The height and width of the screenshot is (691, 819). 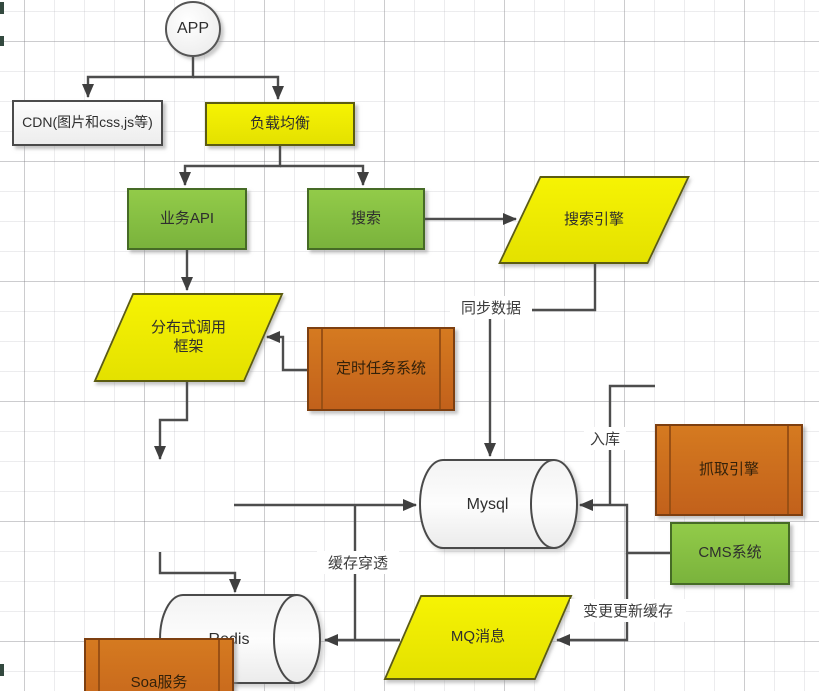 I want to click on node-crawler-engine: 抓取引擎, so click(x=729, y=470).